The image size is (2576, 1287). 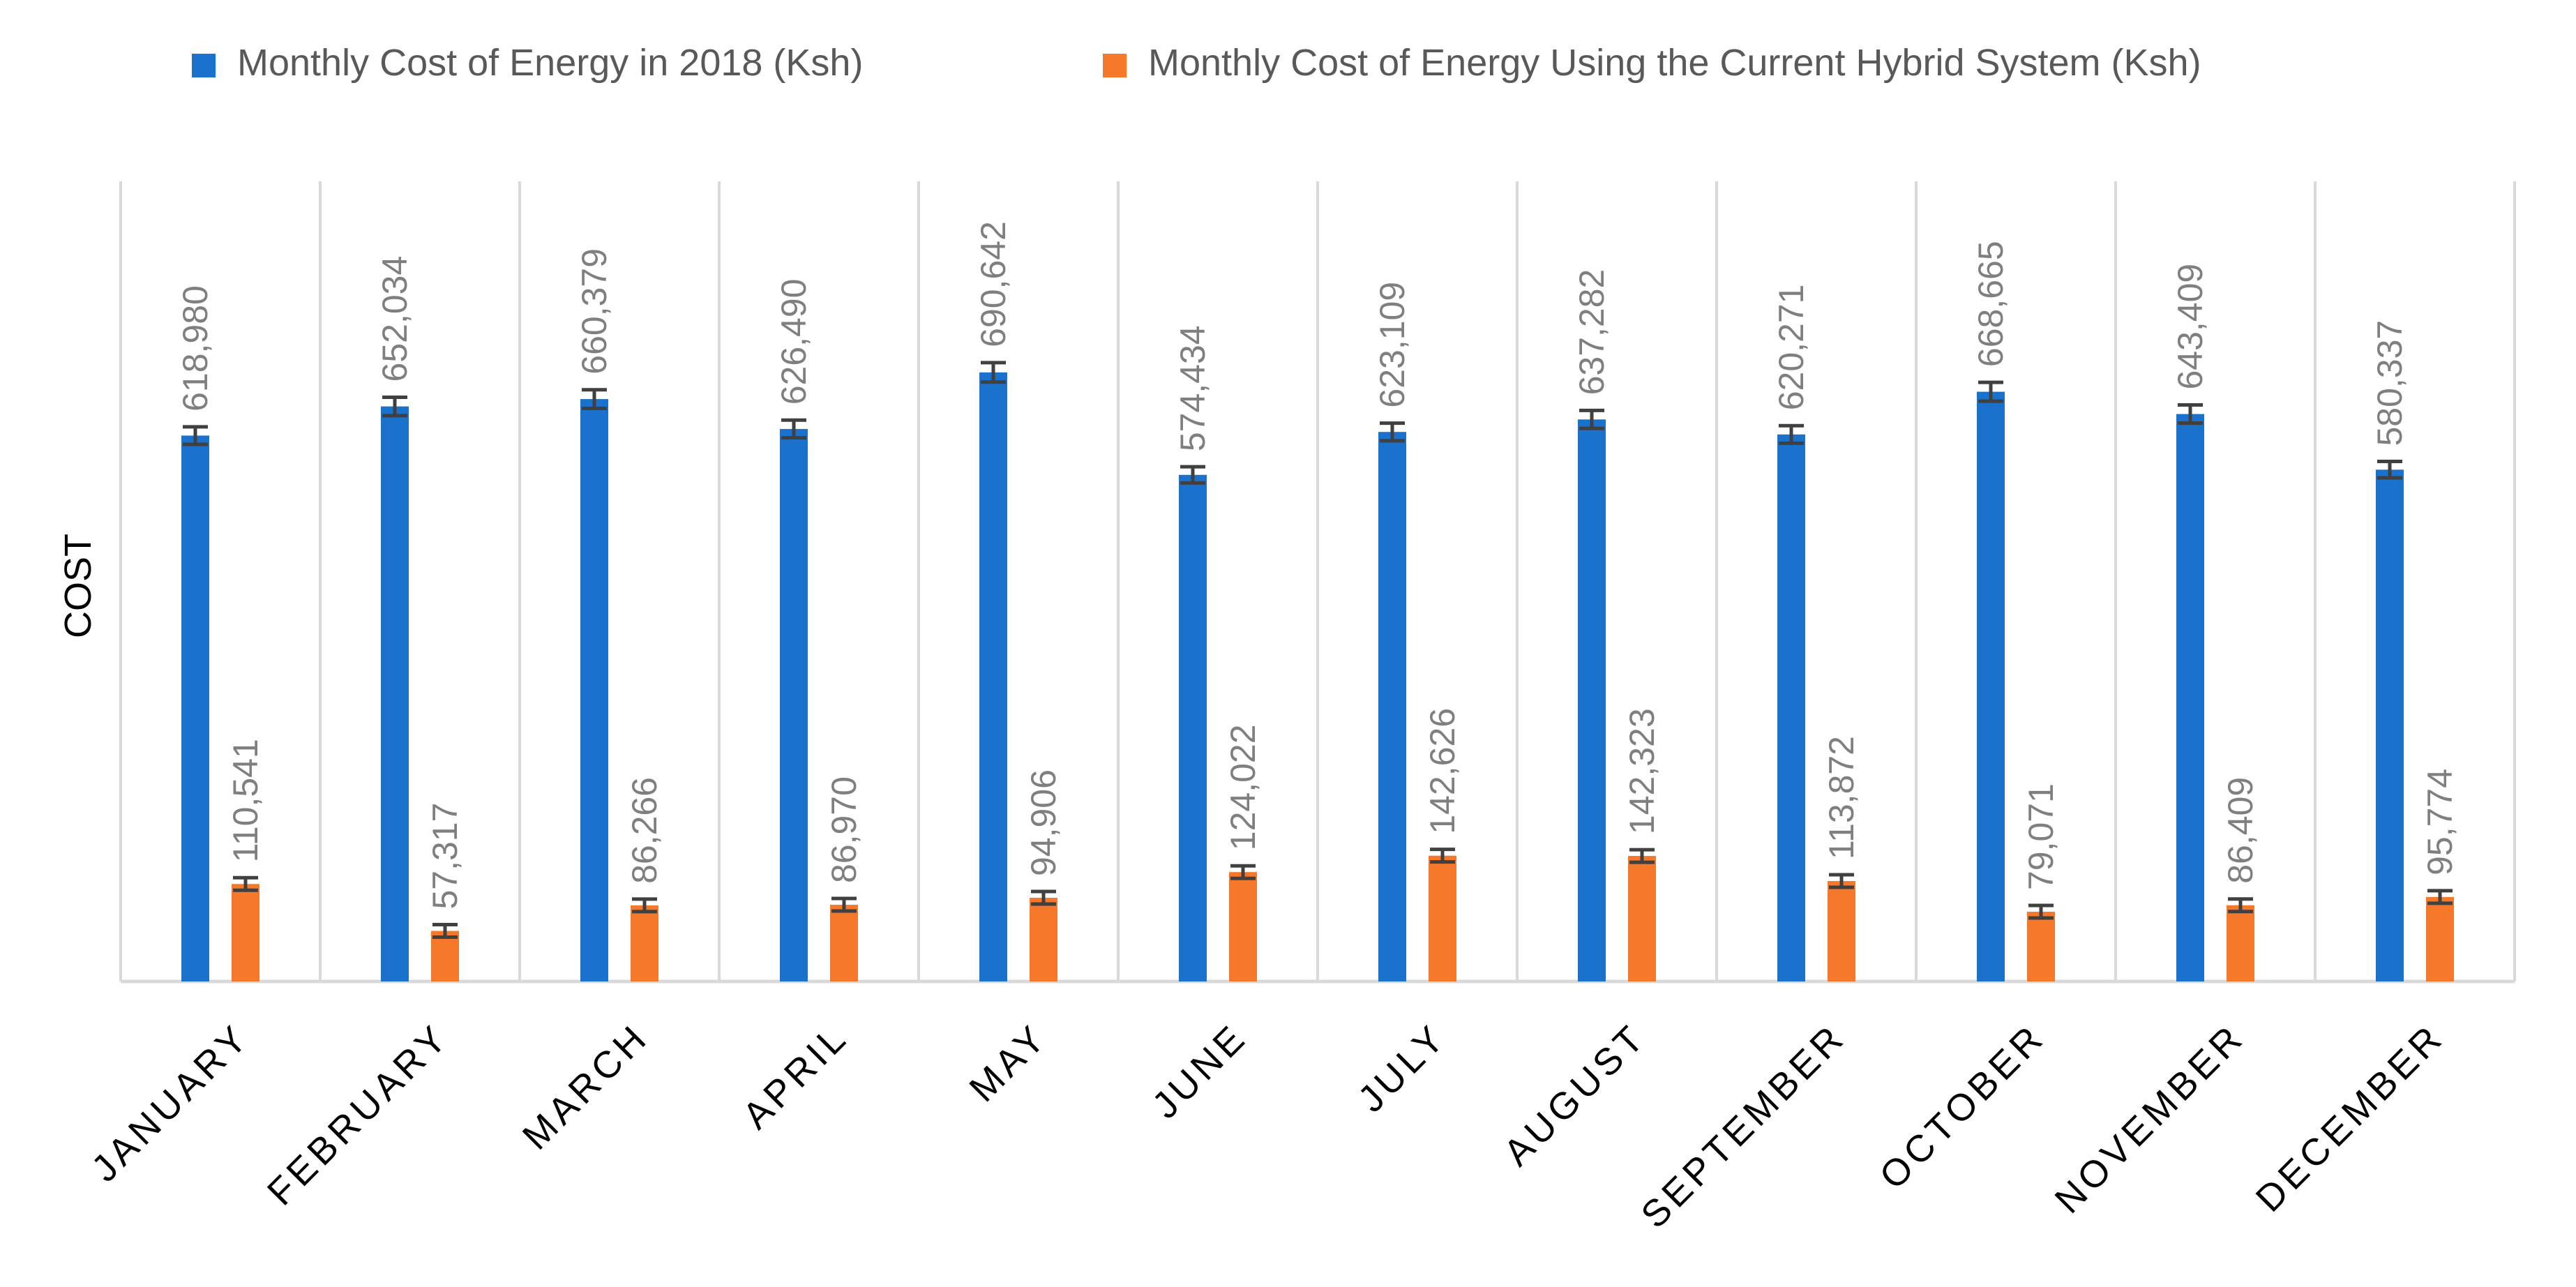 I want to click on x-tick-label: DECEMBER, so click(x=2350, y=1118).